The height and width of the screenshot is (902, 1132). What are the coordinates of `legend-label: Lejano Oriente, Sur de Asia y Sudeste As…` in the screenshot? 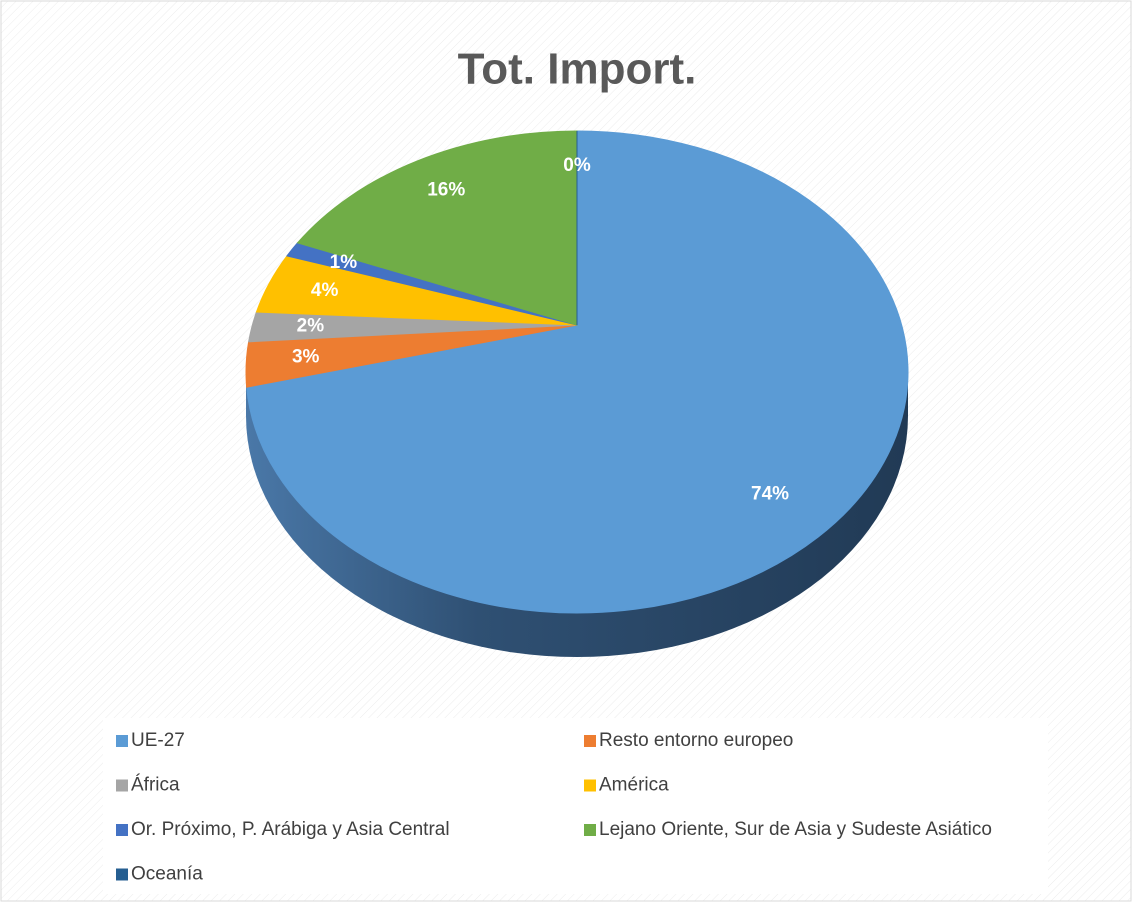 It's located at (795, 829).